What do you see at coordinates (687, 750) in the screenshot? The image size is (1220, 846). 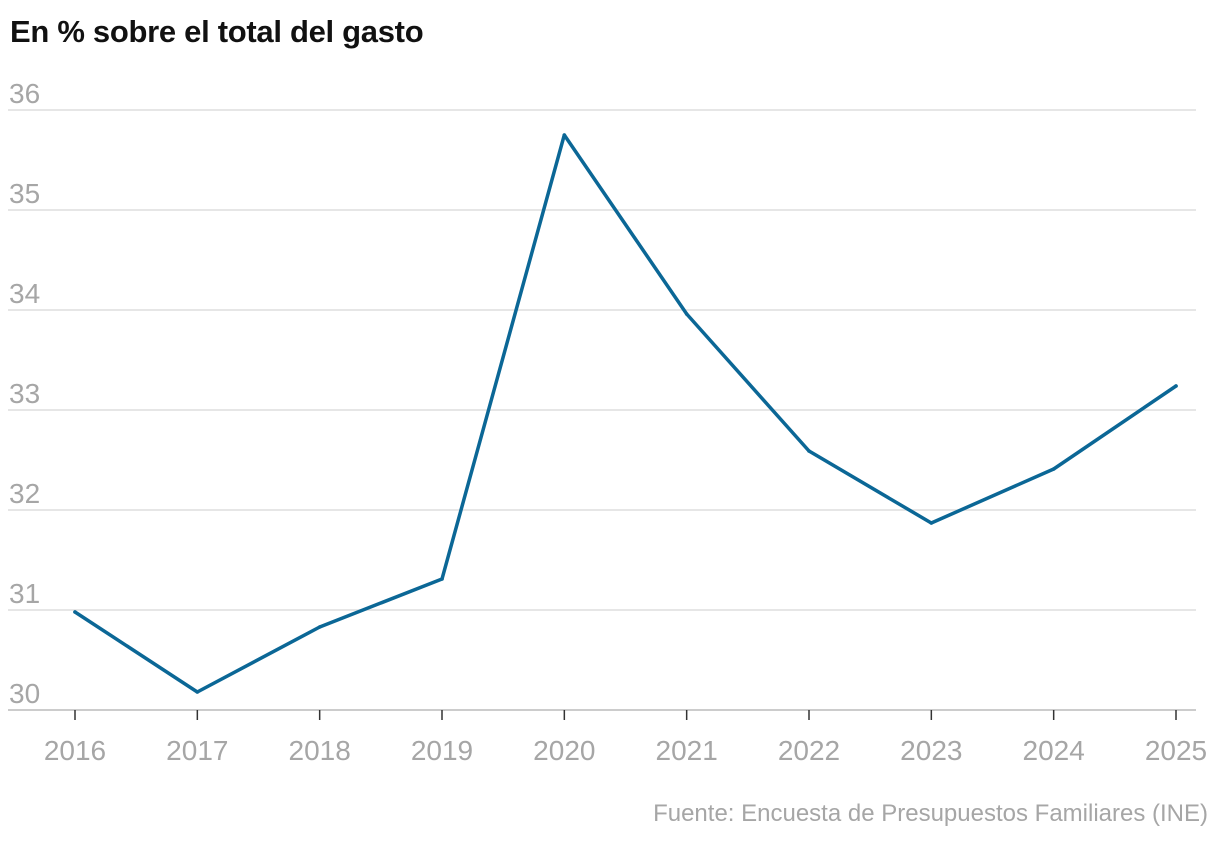 I see `x-tick-label: 2021` at bounding box center [687, 750].